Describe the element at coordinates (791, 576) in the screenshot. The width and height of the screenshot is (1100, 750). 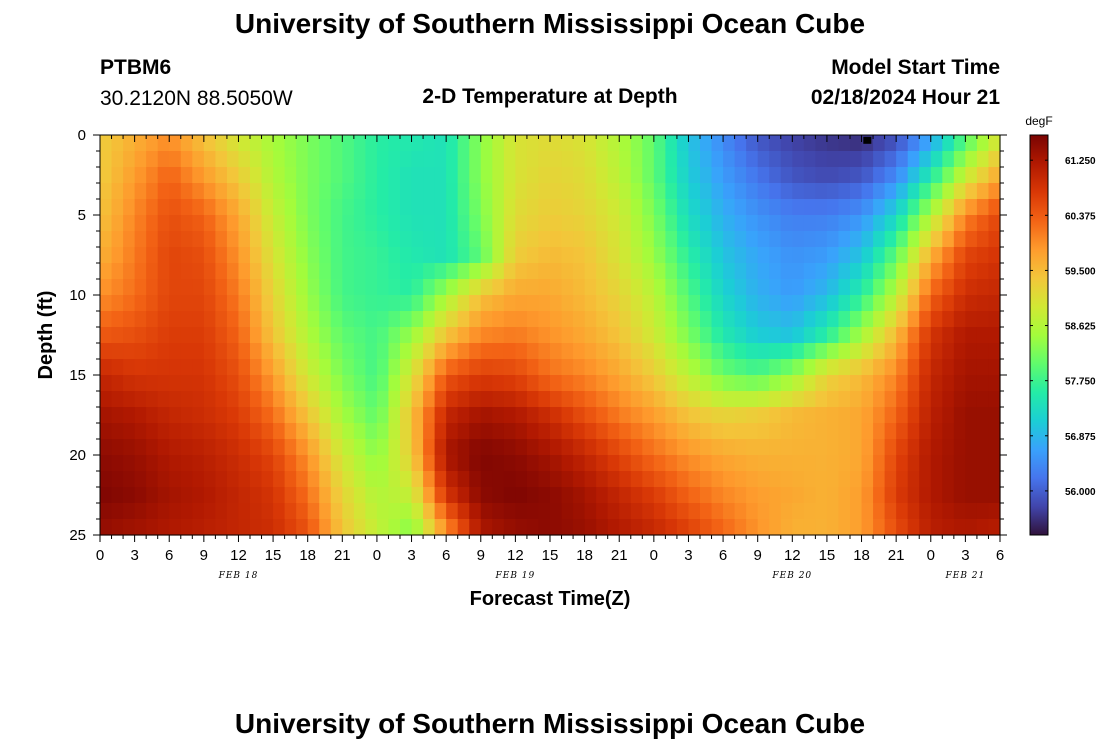
I see `day-label: FEB 20` at that location.